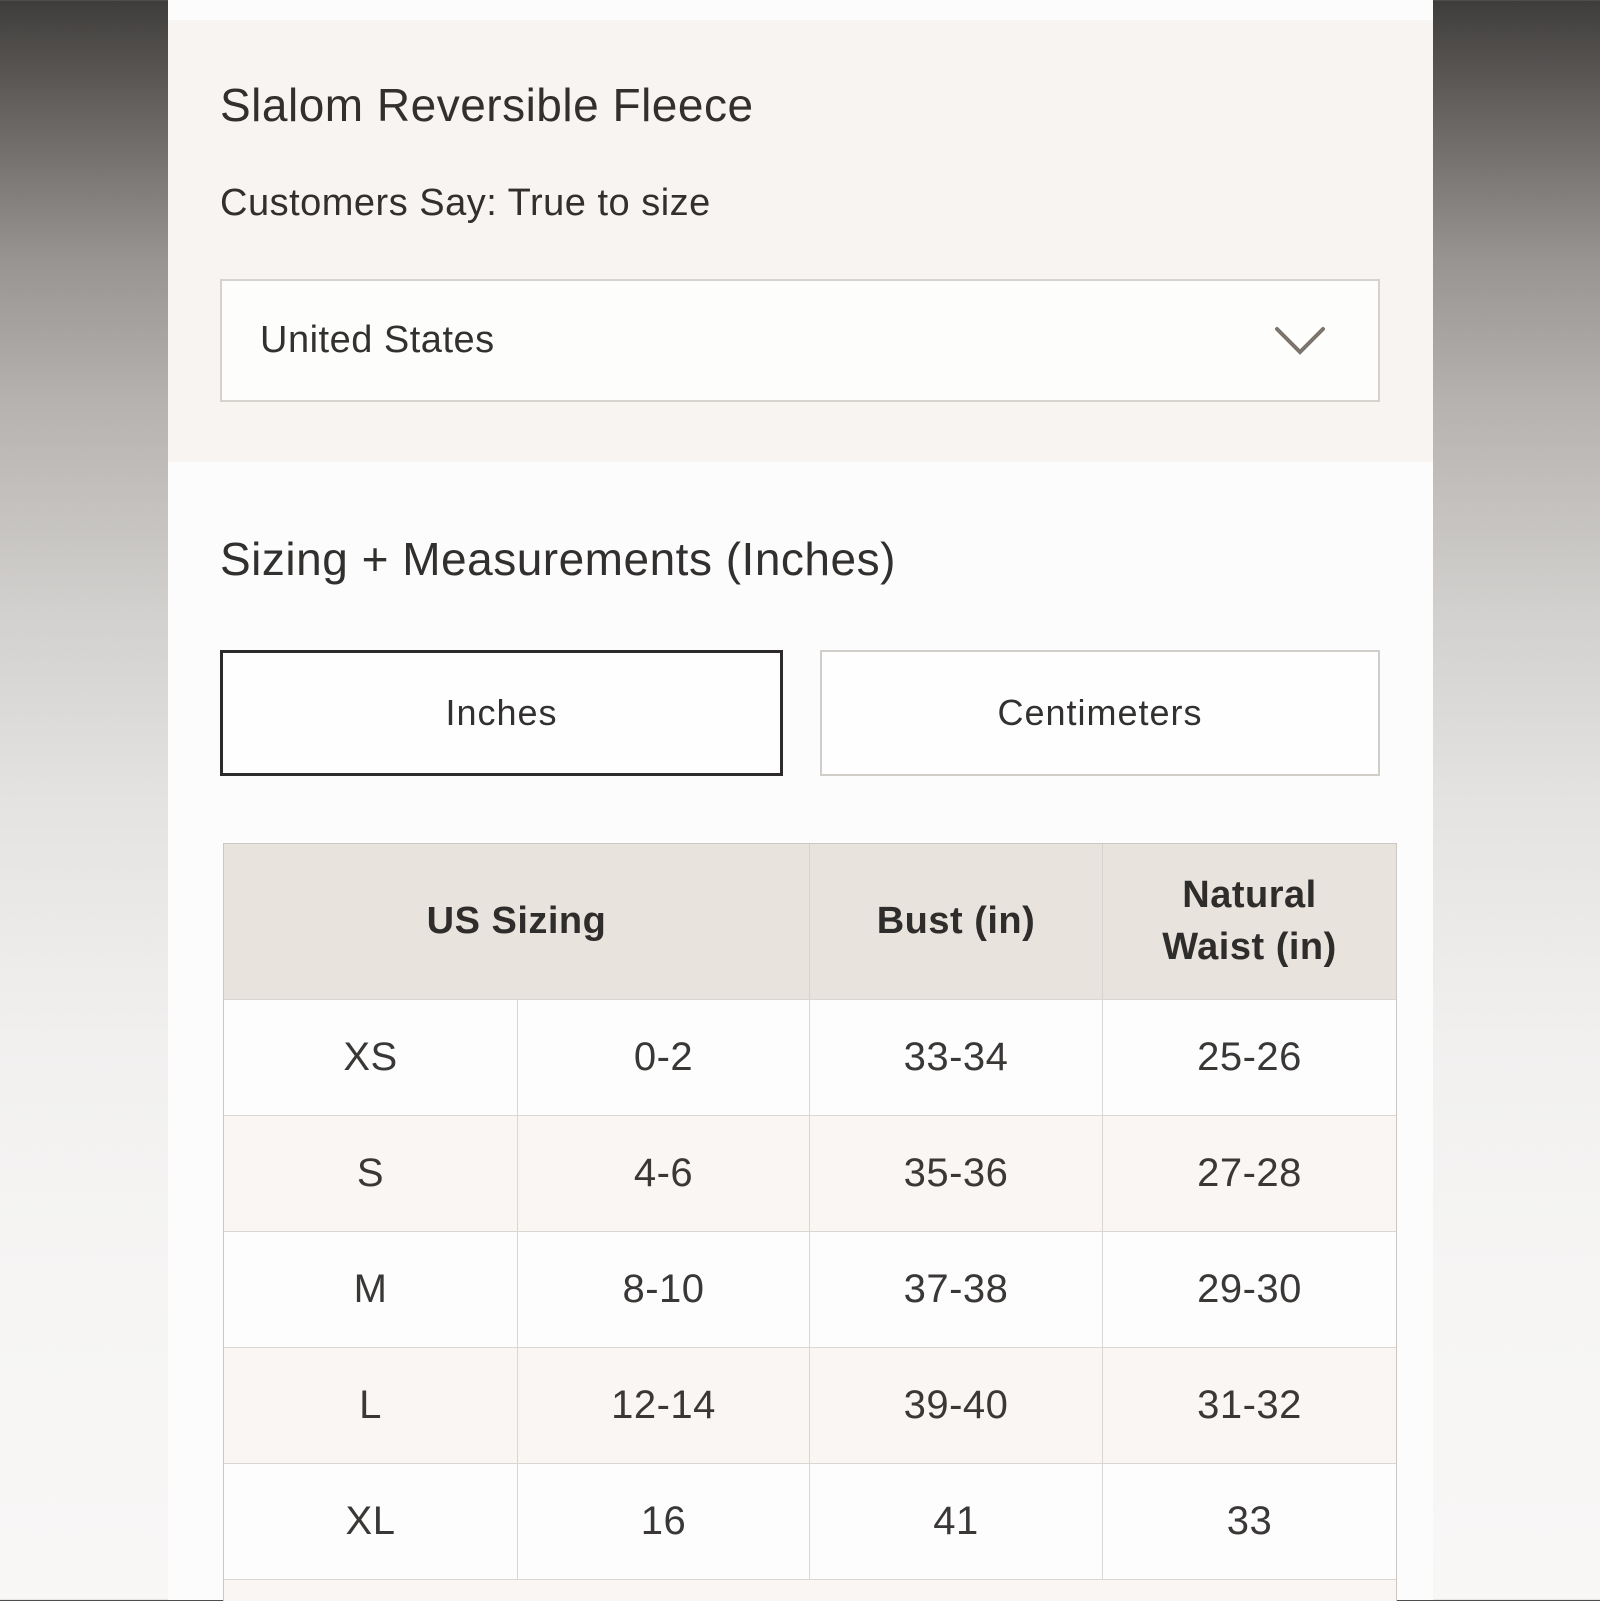  I want to click on cell-size: XL, so click(370, 1521).